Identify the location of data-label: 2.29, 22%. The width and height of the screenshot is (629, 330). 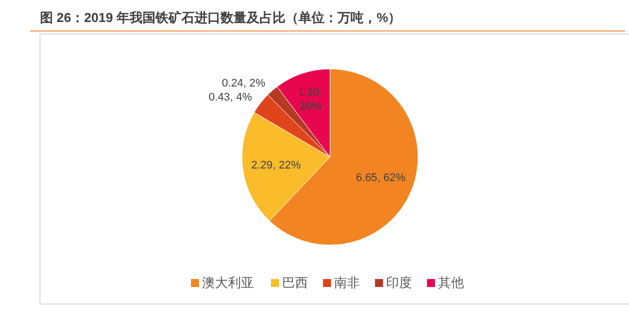
(276, 166).